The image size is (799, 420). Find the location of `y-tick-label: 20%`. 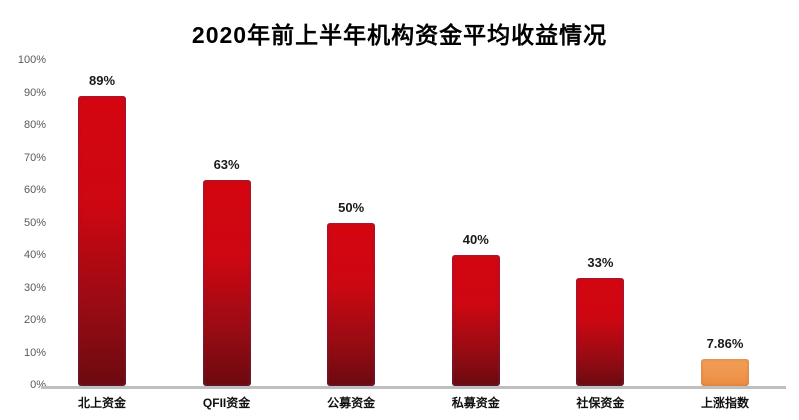

y-tick-label: 20% is located at coordinates (34, 320).